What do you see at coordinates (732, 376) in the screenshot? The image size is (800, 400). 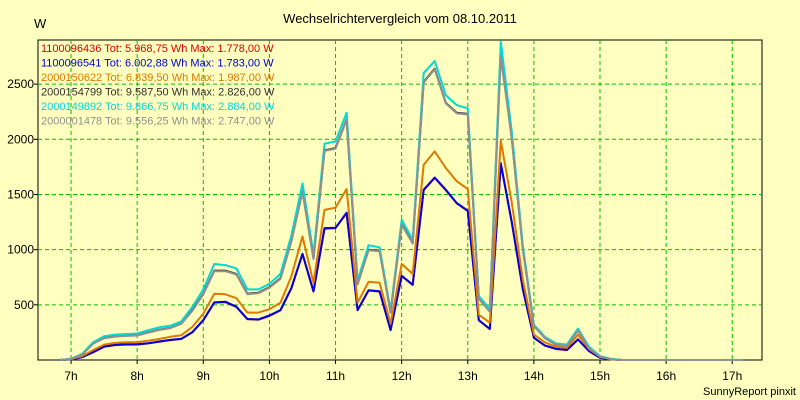 I see `x-tick-label: 17h` at bounding box center [732, 376].